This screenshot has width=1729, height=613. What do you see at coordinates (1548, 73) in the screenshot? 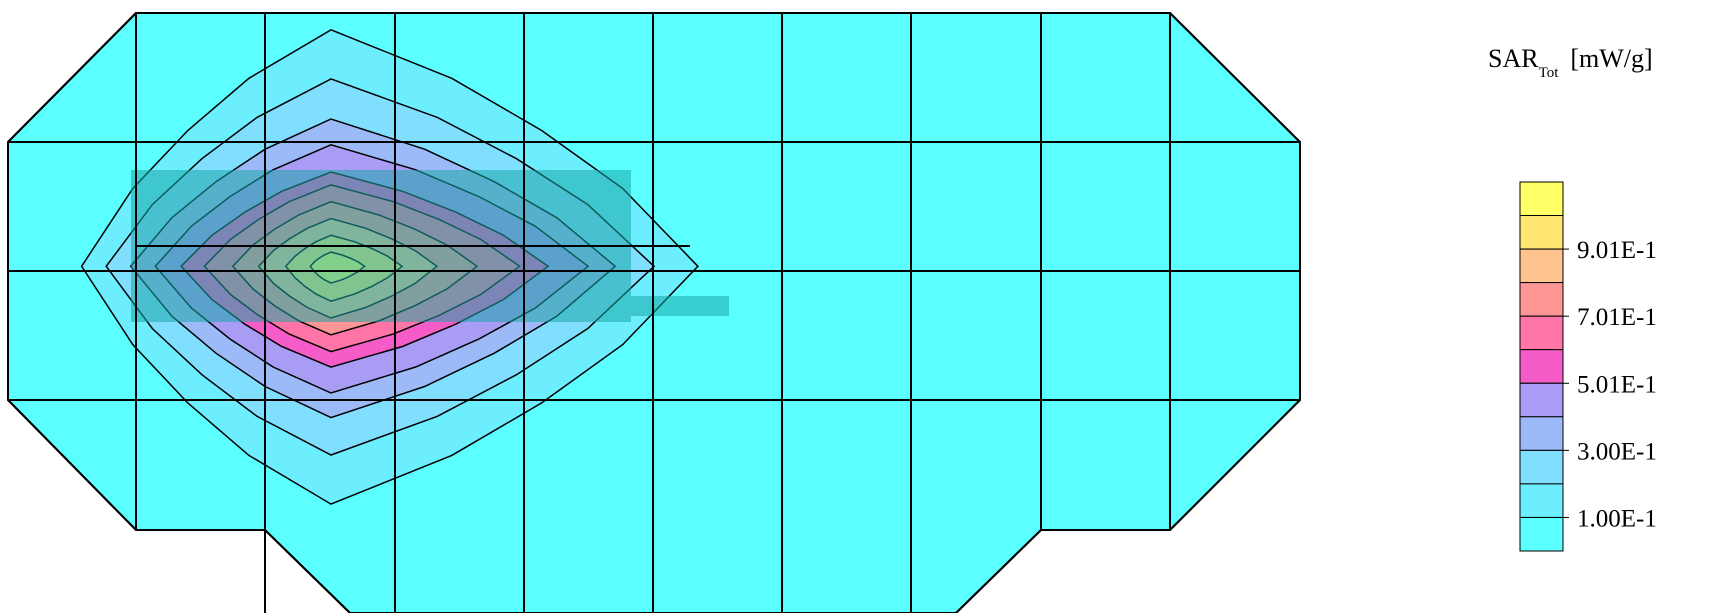
I see `legend-quantity-subscript: Tot` at bounding box center [1548, 73].